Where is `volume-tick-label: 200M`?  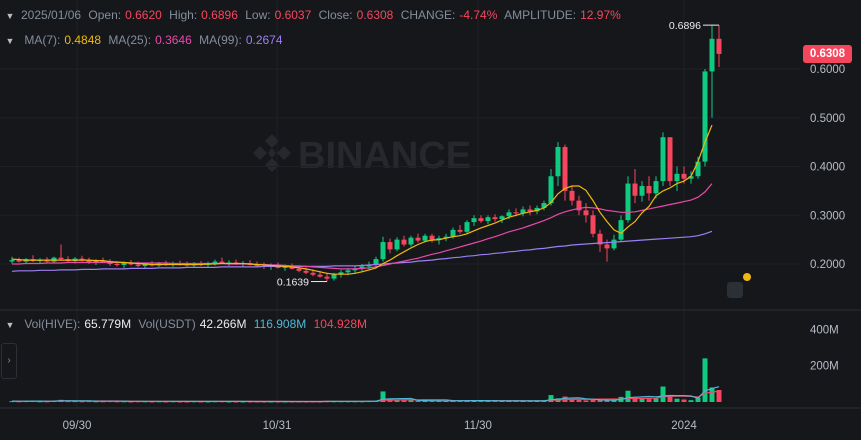 volume-tick-label: 200M is located at coordinates (824, 367).